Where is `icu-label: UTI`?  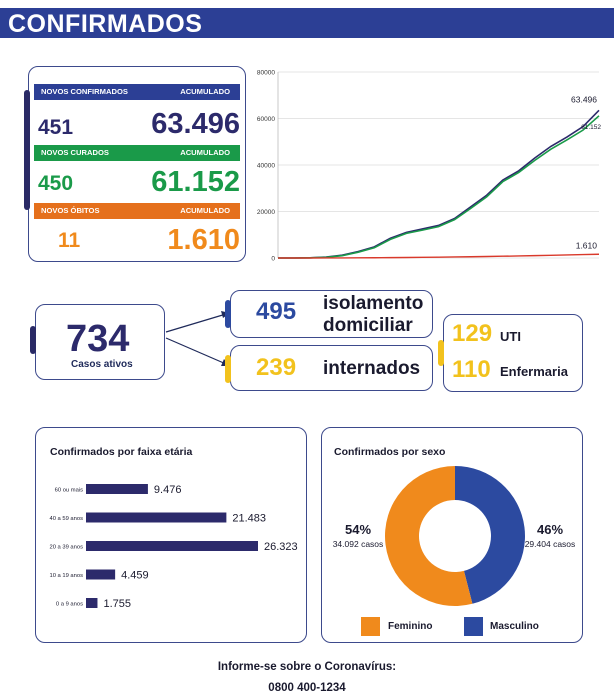
icu-label: UTI is located at coordinates (510, 336).